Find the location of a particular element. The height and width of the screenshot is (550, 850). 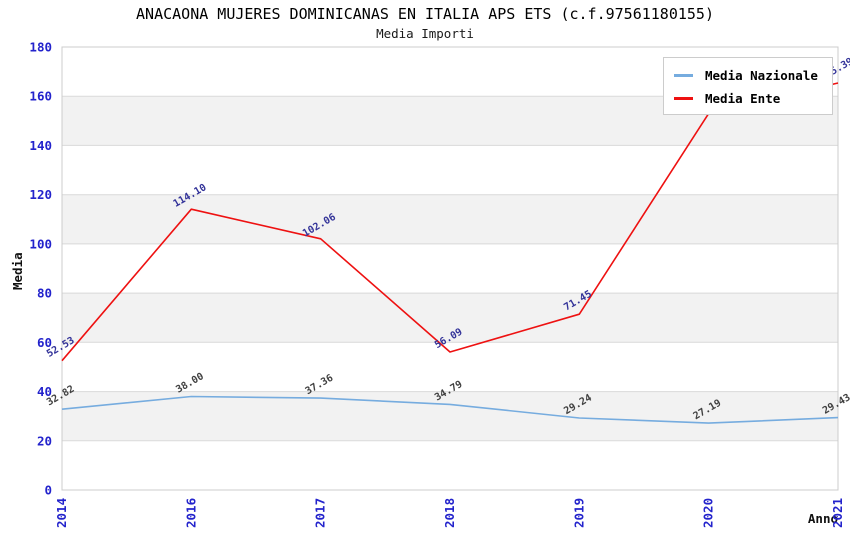

legend-swatch-media-nazionale-line-icon is located at coordinates (683, 75).